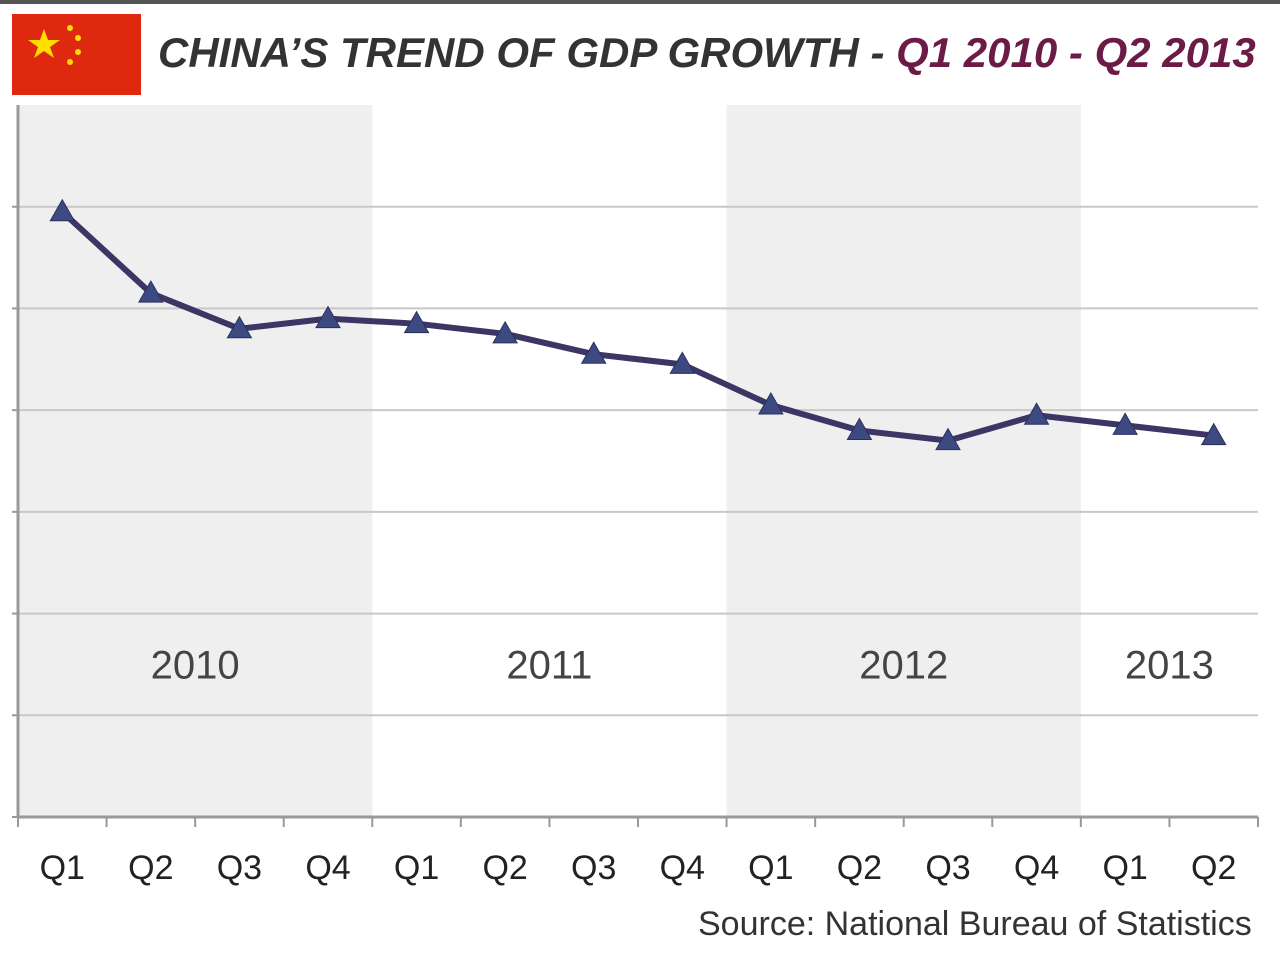  What do you see at coordinates (195, 666) in the screenshot?
I see `year-label: 2010` at bounding box center [195, 666].